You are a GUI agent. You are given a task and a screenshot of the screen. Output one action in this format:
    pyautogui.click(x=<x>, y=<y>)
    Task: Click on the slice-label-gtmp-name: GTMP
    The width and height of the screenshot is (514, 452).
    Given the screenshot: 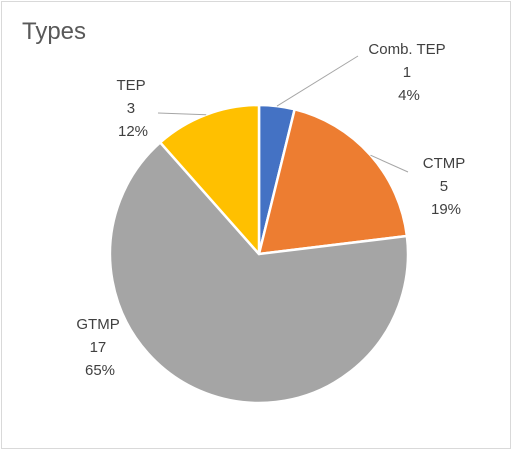 What is the action you would take?
    pyautogui.click(x=97, y=324)
    